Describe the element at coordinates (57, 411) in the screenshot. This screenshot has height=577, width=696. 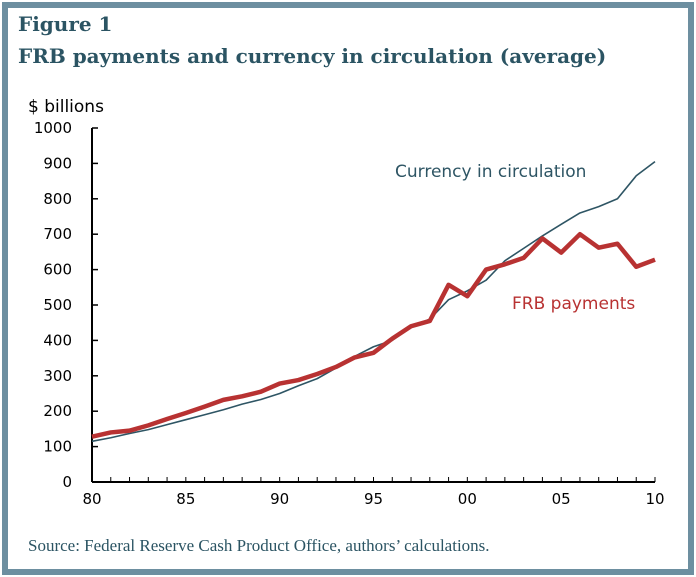
I see `y-tick-label: 200` at that location.